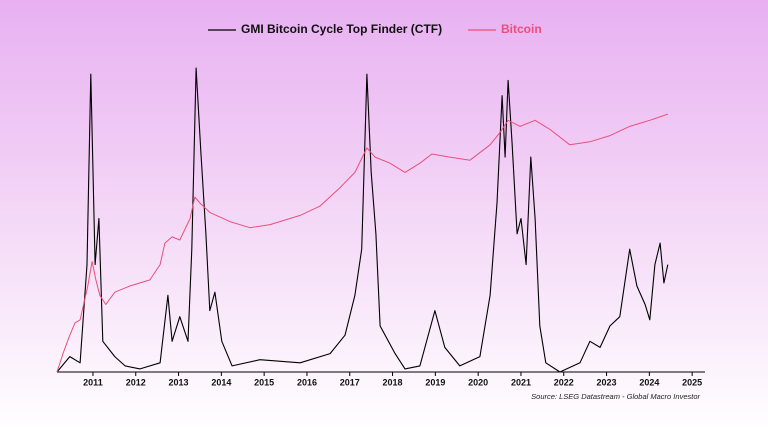  I want to click on x-tick-label: 2013, so click(179, 382).